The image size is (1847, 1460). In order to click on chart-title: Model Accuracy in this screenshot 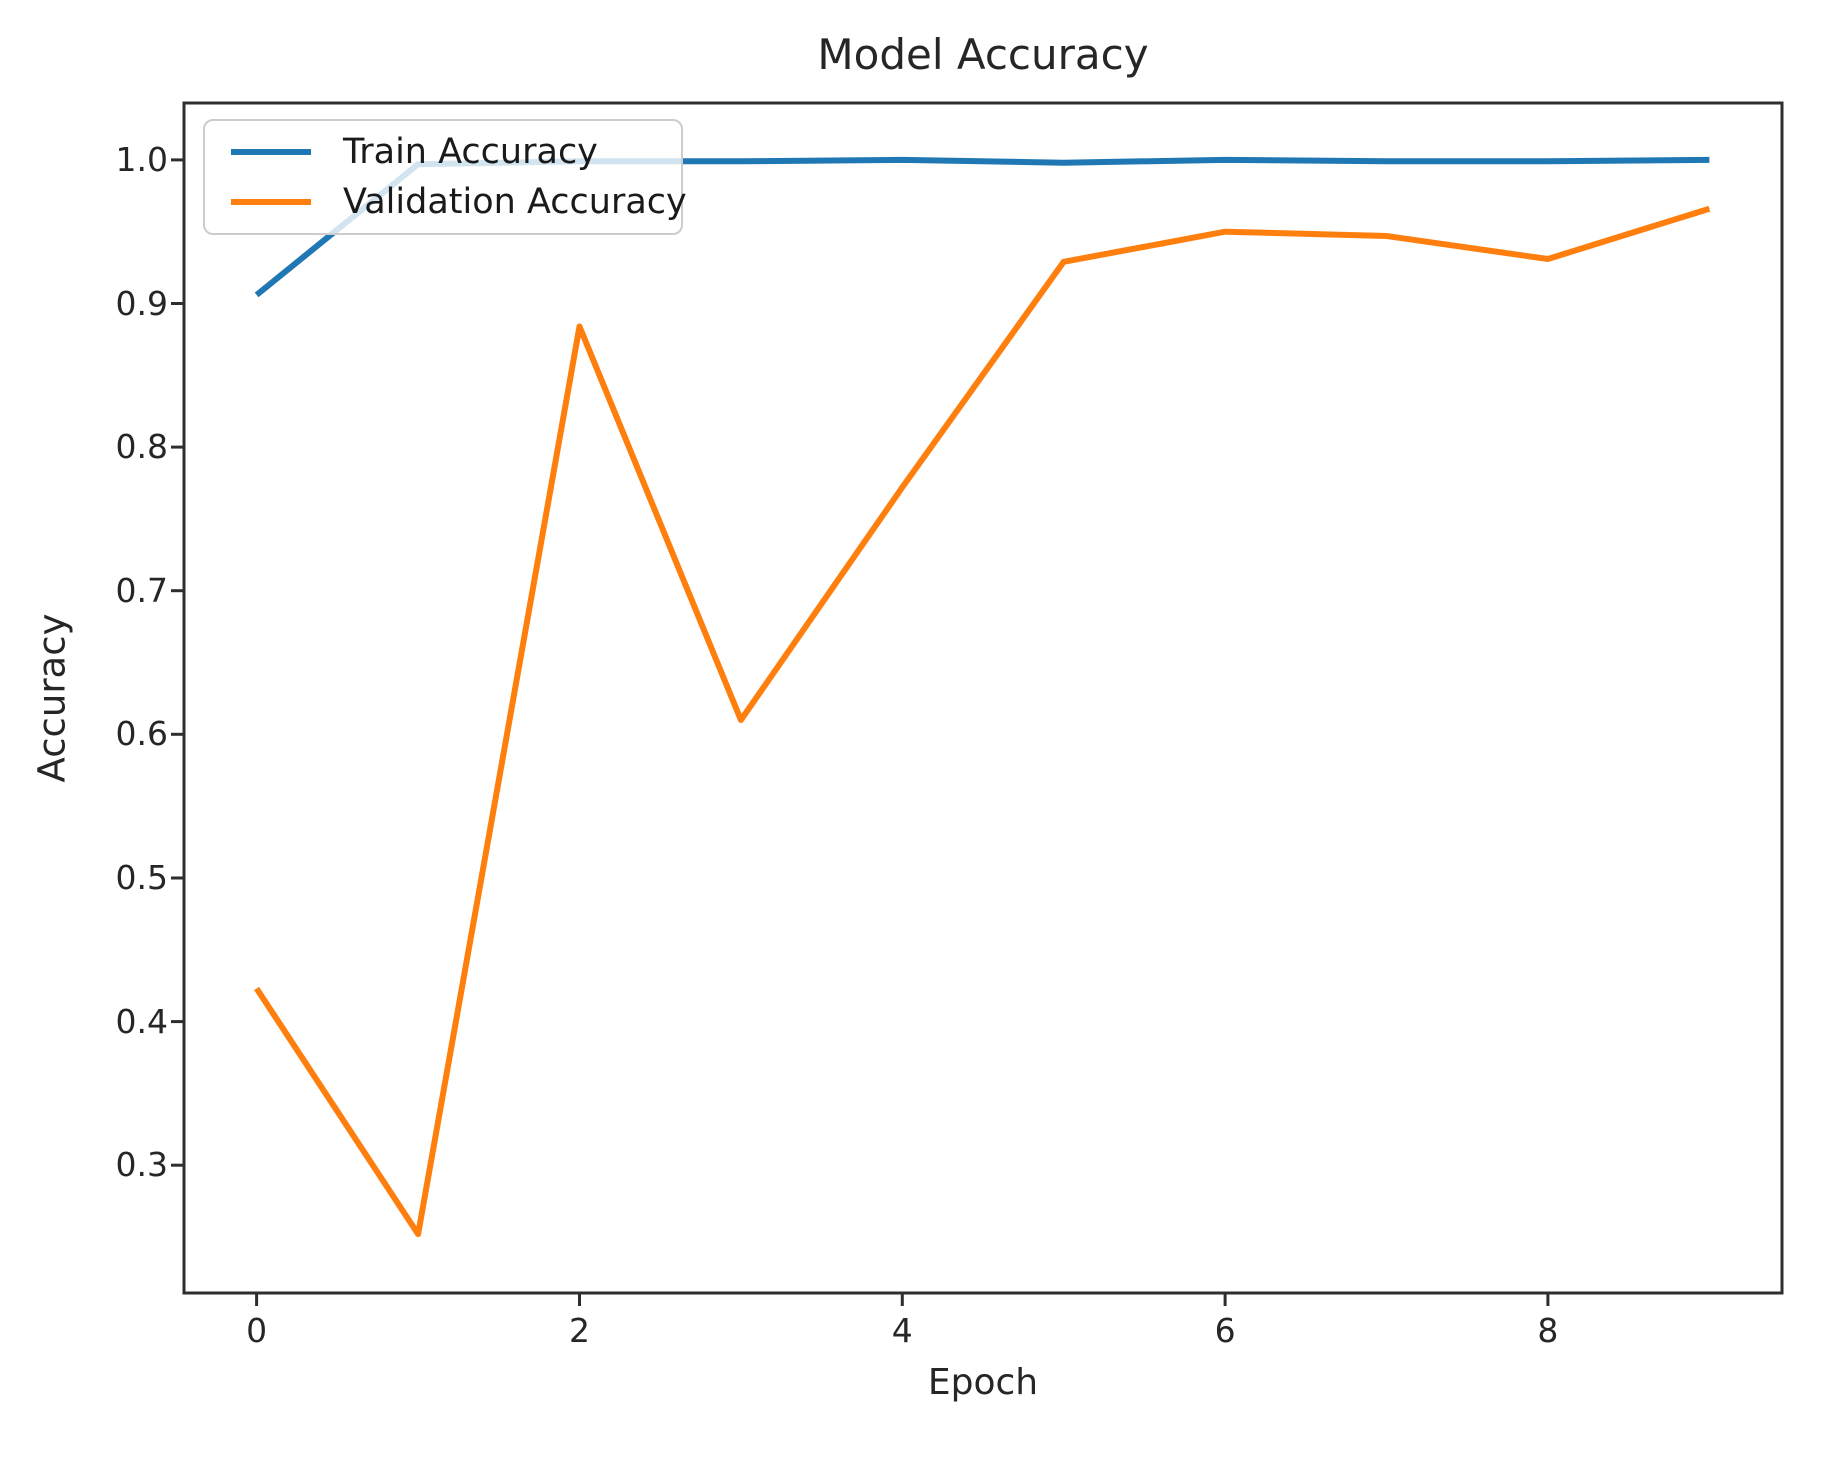, I will do `click(983, 54)`.